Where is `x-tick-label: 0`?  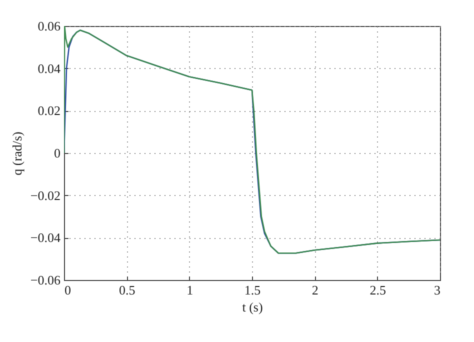 x-tick-label: 0 is located at coordinates (67, 290).